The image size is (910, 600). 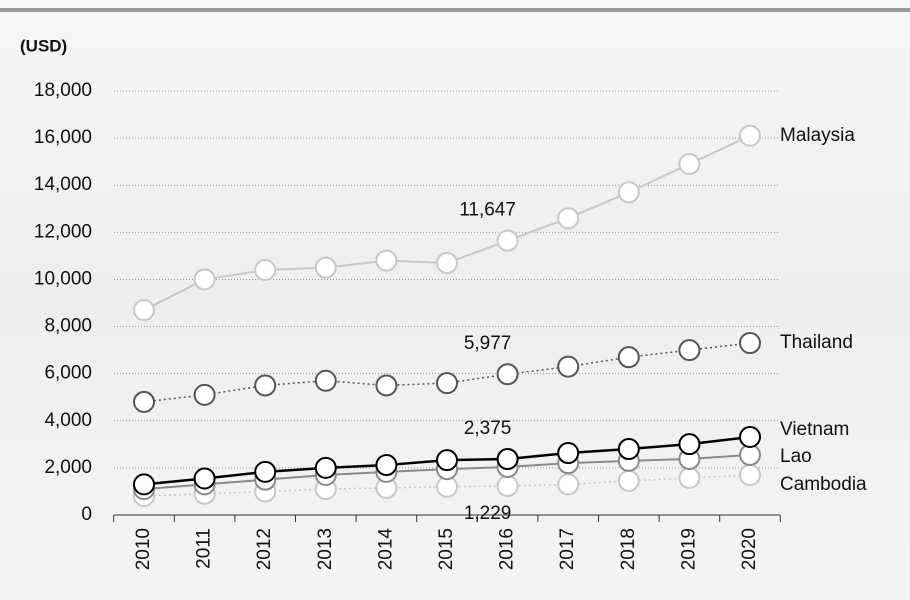 What do you see at coordinates (325, 549) in the screenshot?
I see `x-tick-label: 2013` at bounding box center [325, 549].